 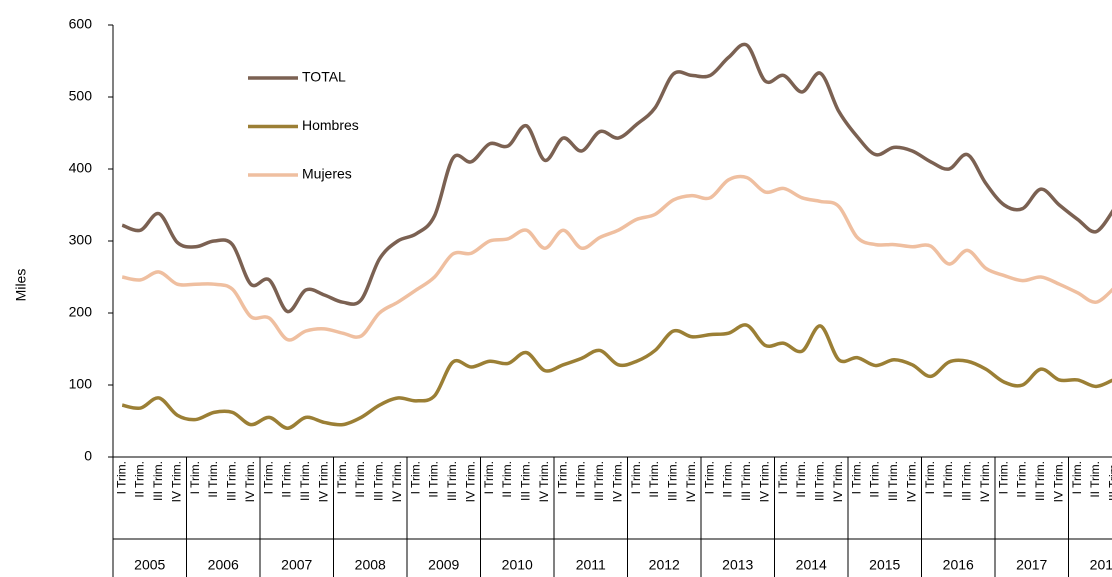 I want to click on y-tick-label: 600, so click(x=81, y=24).